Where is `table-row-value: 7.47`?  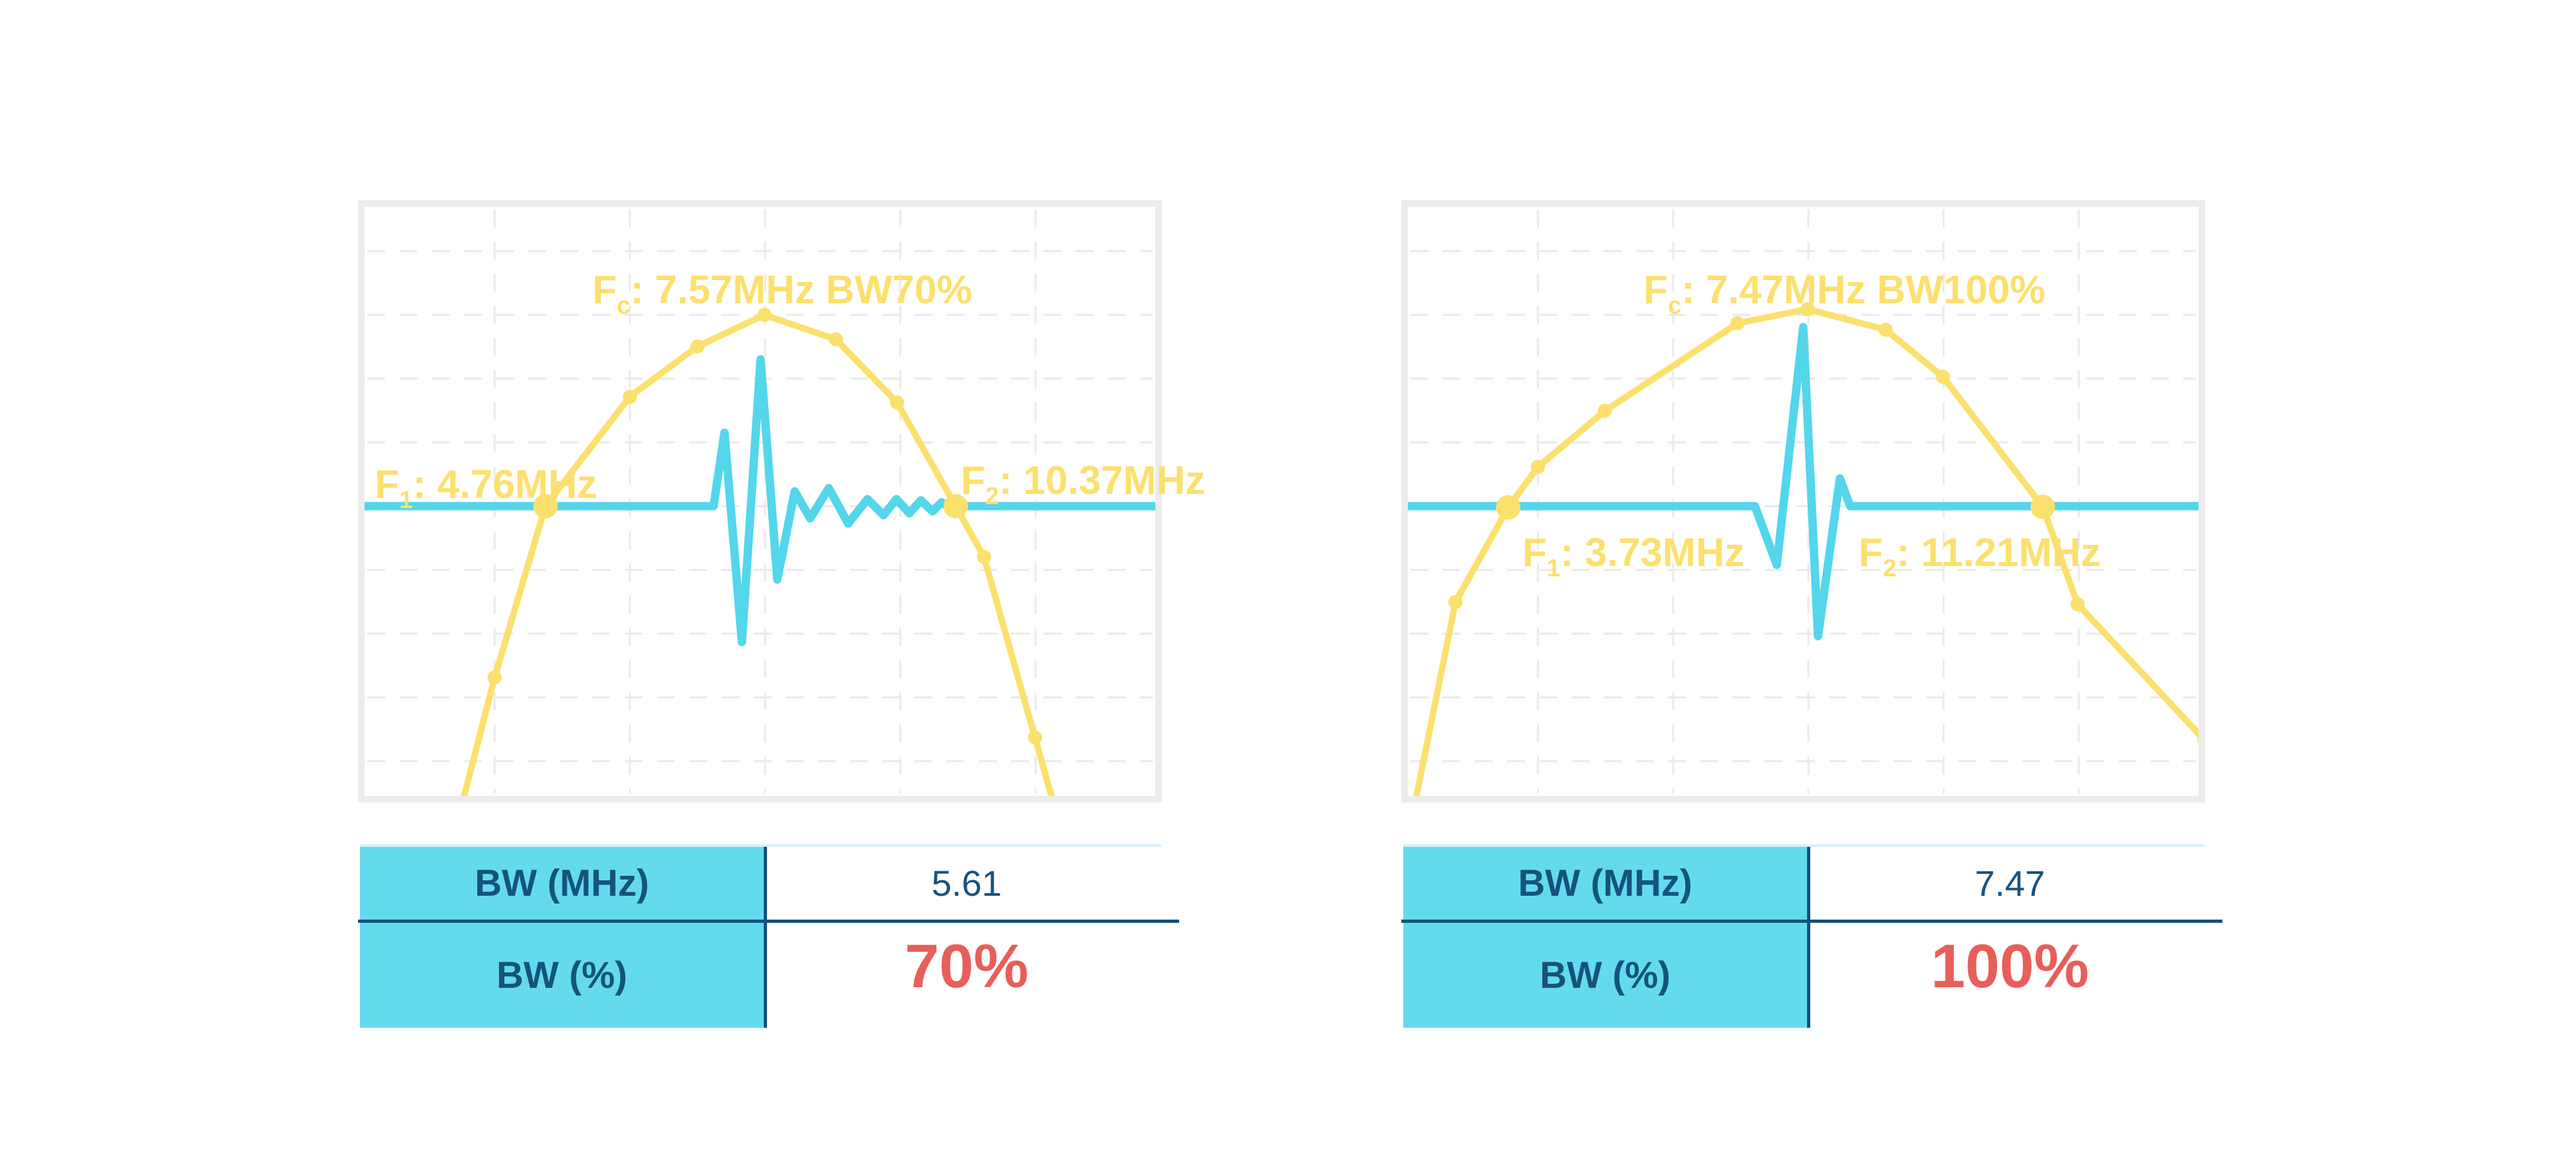 table-row-value: 7.47 is located at coordinates (2010, 884).